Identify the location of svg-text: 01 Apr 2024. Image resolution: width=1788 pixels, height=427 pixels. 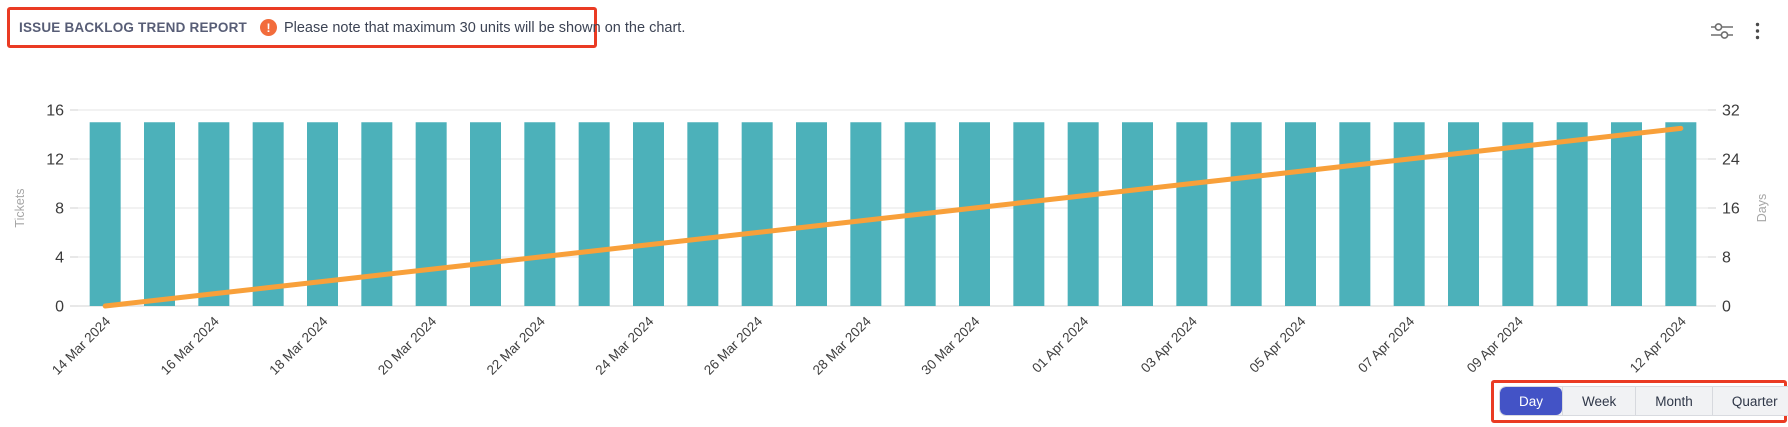
(1060, 344).